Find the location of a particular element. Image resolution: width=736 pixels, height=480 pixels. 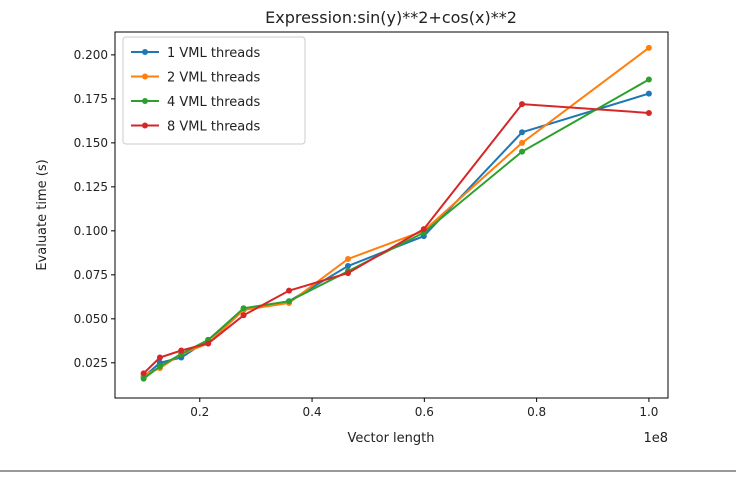

y-tick-label: 0.050 is located at coordinates (91, 319).